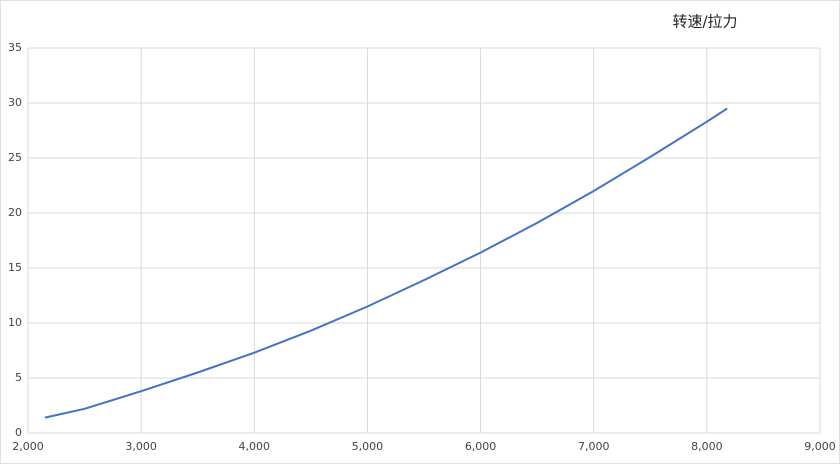 This screenshot has height=464, width=840. I want to click on y-tick-label: 25, so click(15, 157).